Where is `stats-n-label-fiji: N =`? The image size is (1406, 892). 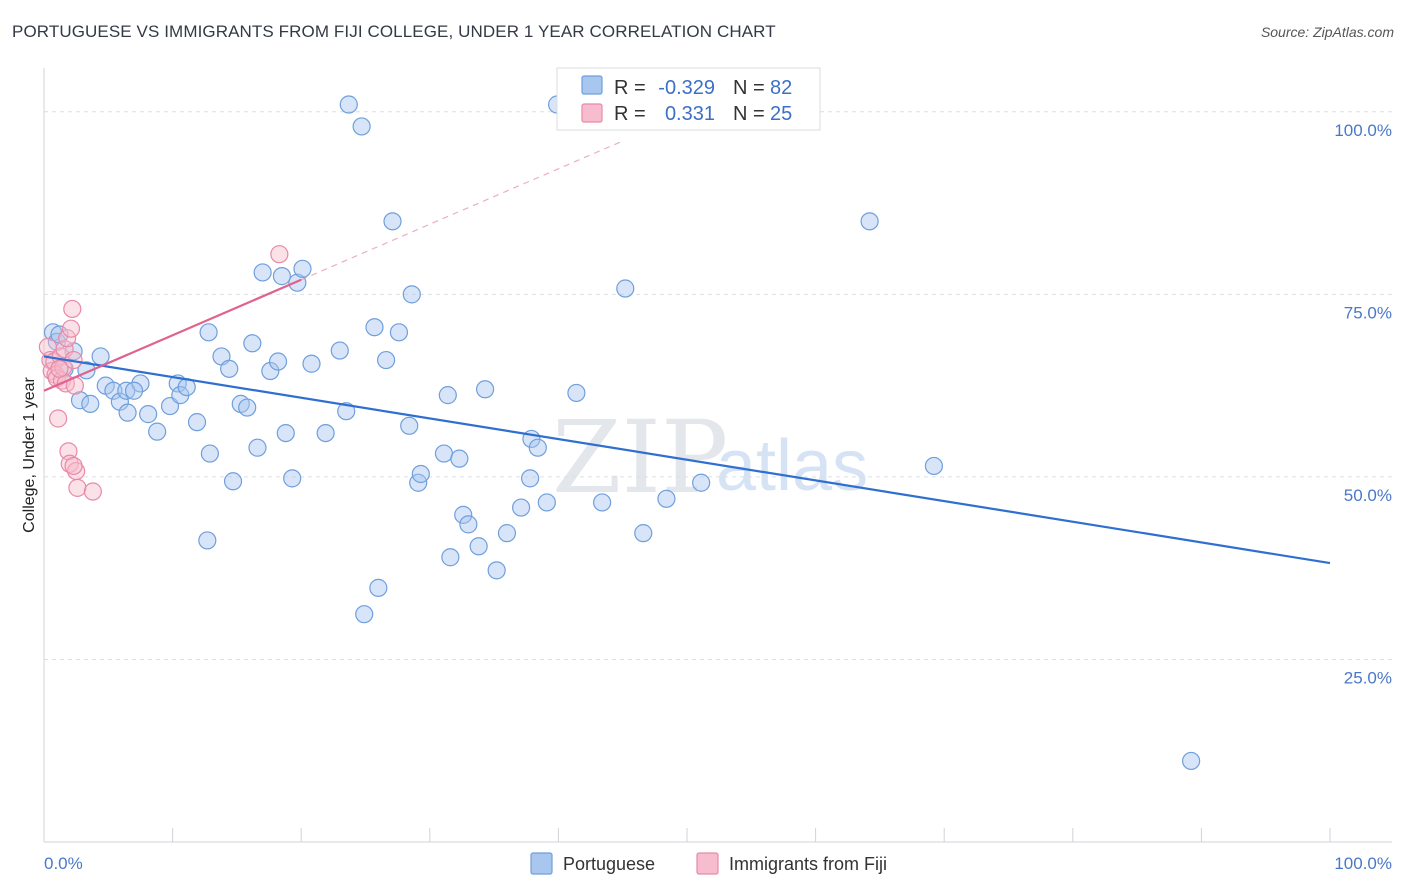 stats-n-label-fiji: N = is located at coordinates (749, 114).